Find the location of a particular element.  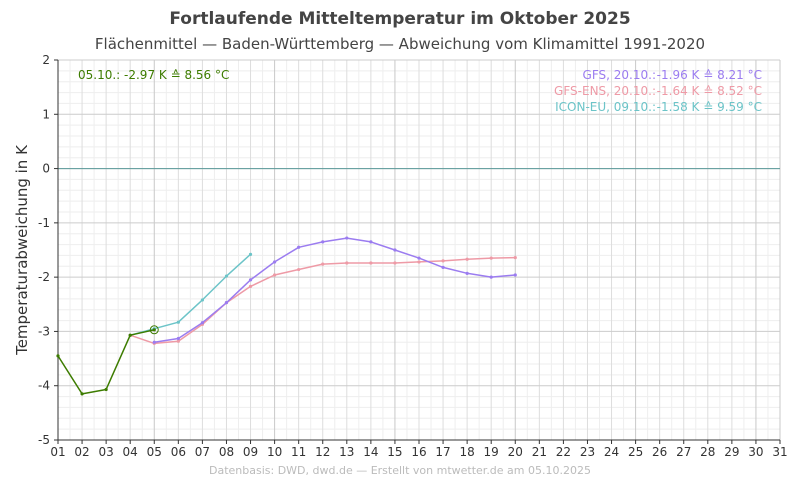

legend-value: -1.58 K ≙ 9.59 °C is located at coordinates (709, 107).